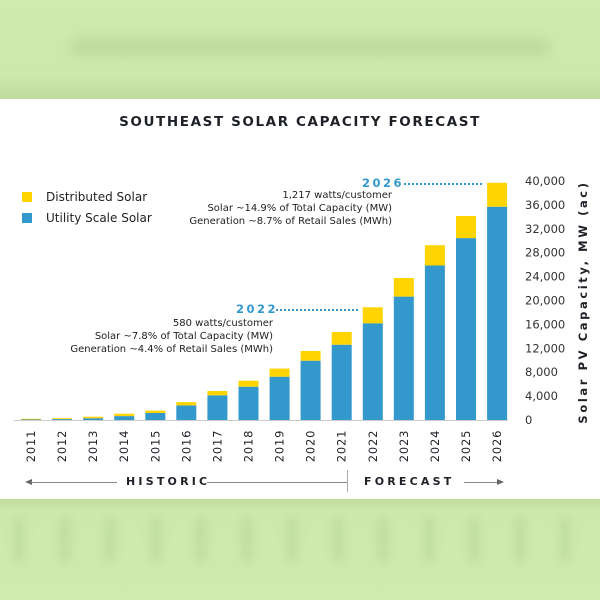 The height and width of the screenshot is (600, 600). What do you see at coordinates (466, 227) in the screenshot?
I see `bar-distributed-2025` at bounding box center [466, 227].